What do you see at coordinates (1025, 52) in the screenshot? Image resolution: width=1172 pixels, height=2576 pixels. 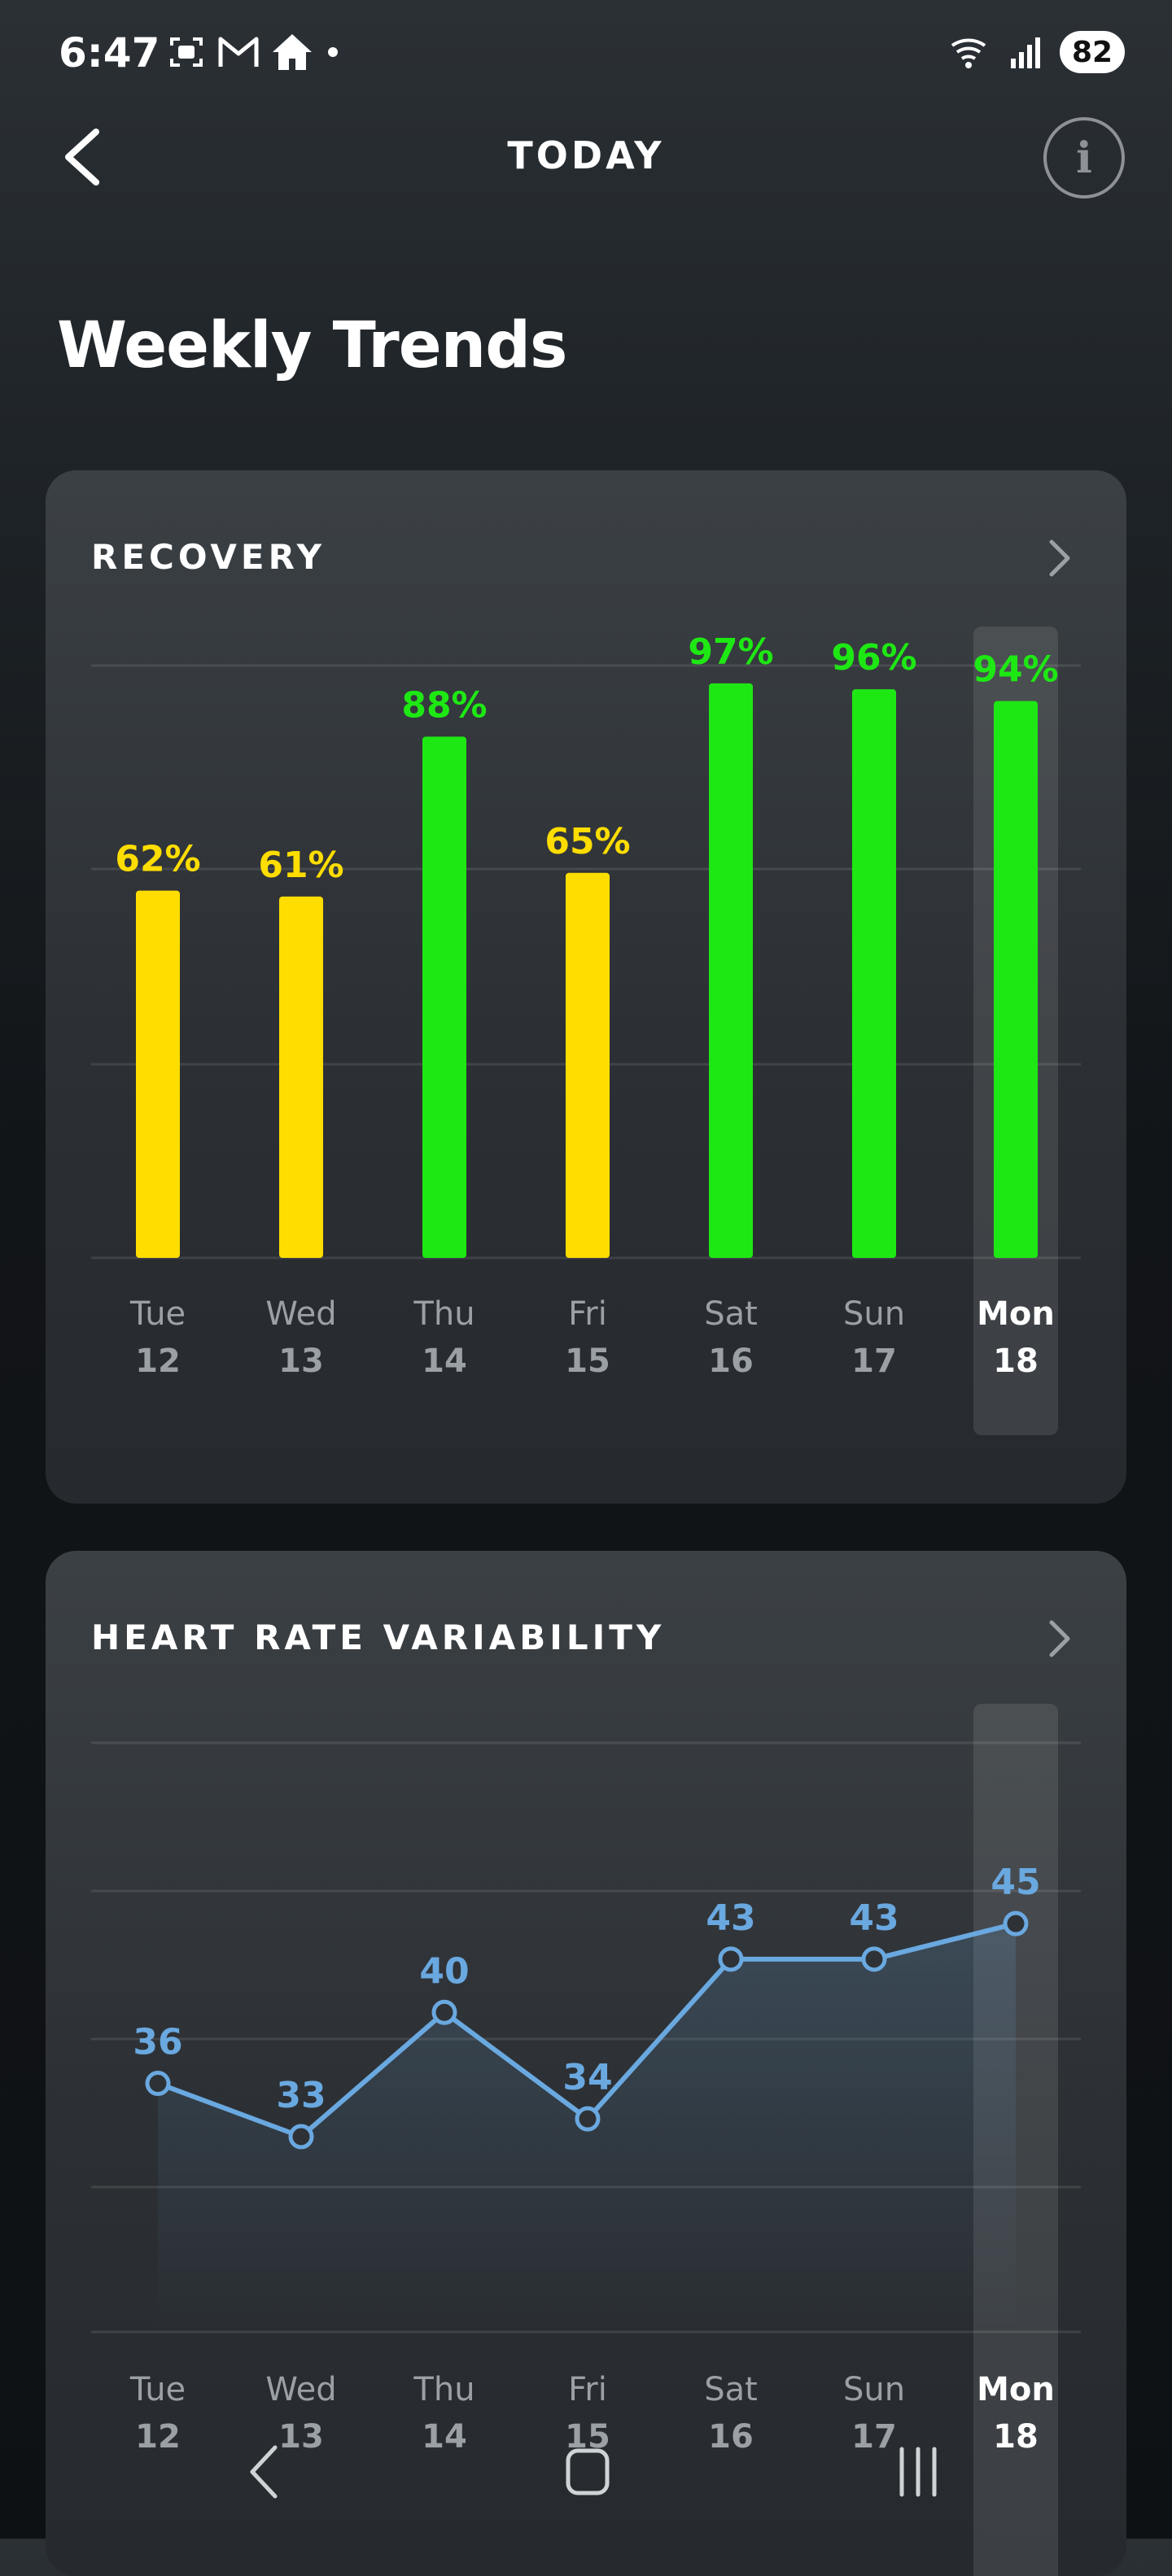 I see `signal-icon` at bounding box center [1025, 52].